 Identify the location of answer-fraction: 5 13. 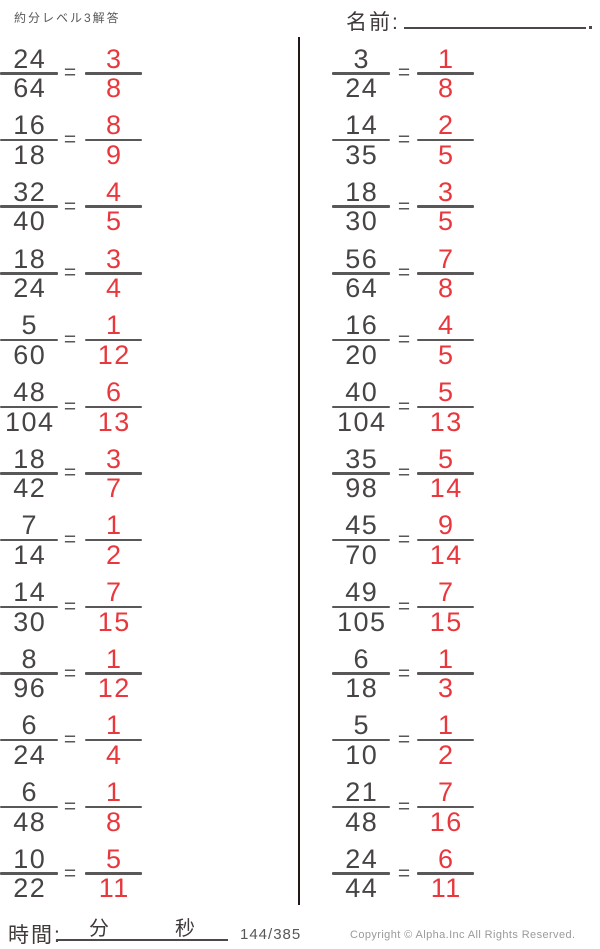
(445, 408).